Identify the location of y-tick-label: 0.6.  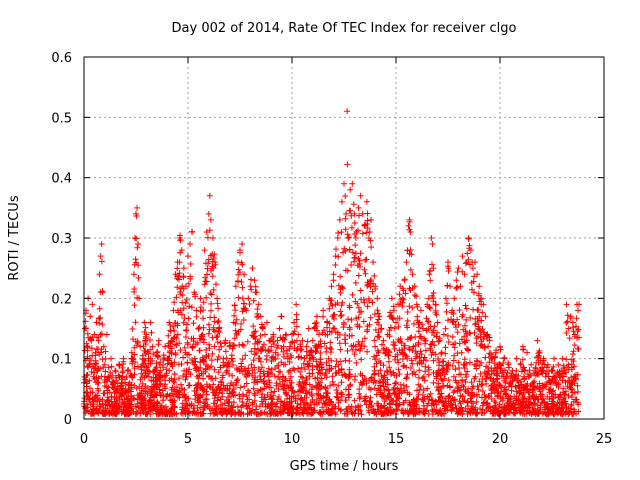
(61, 58).